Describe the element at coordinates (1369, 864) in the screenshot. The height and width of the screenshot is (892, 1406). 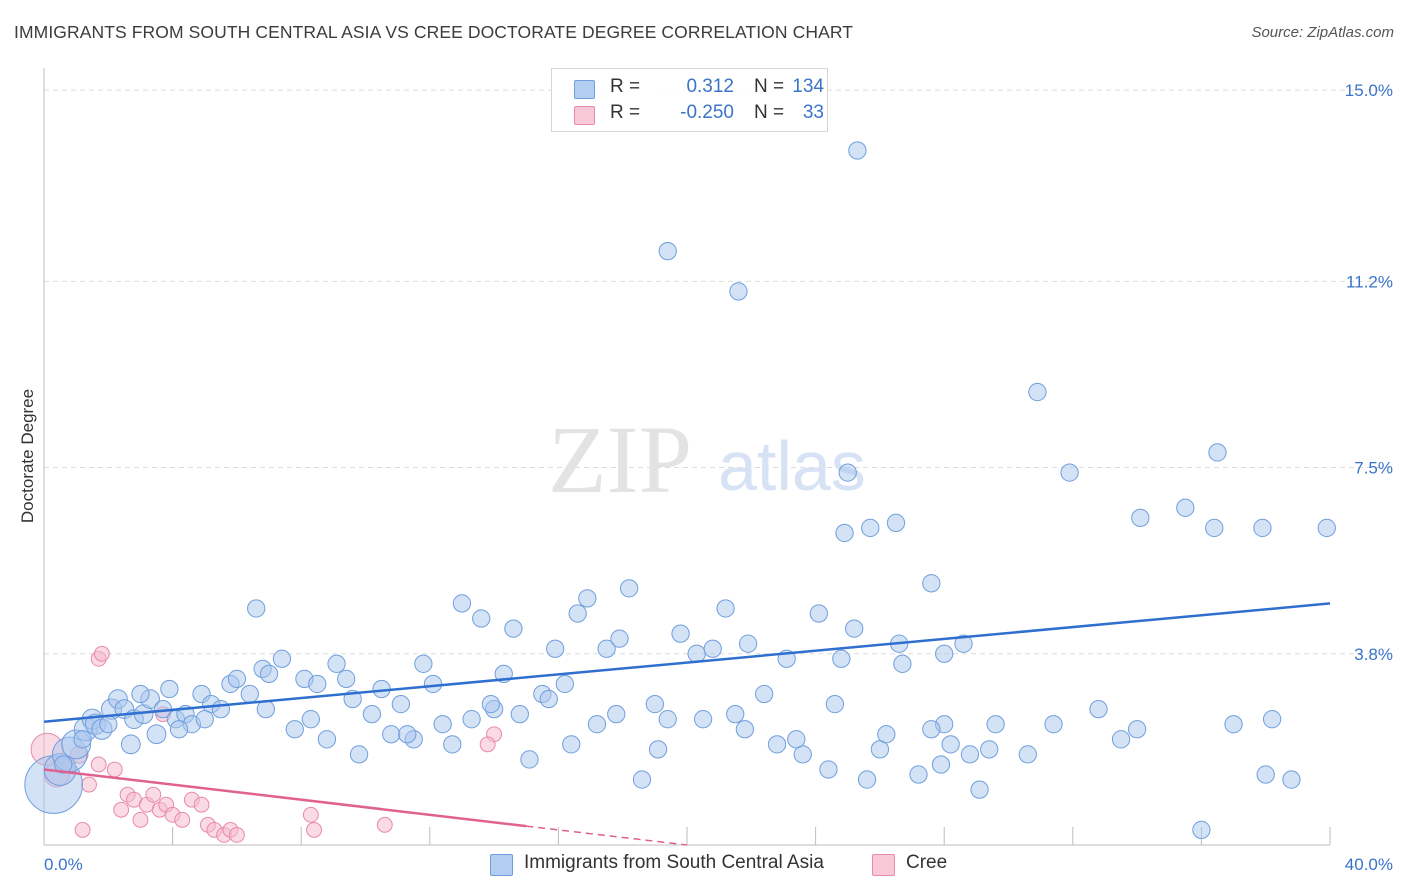
I see `x-tick-label: 40.0%` at that location.